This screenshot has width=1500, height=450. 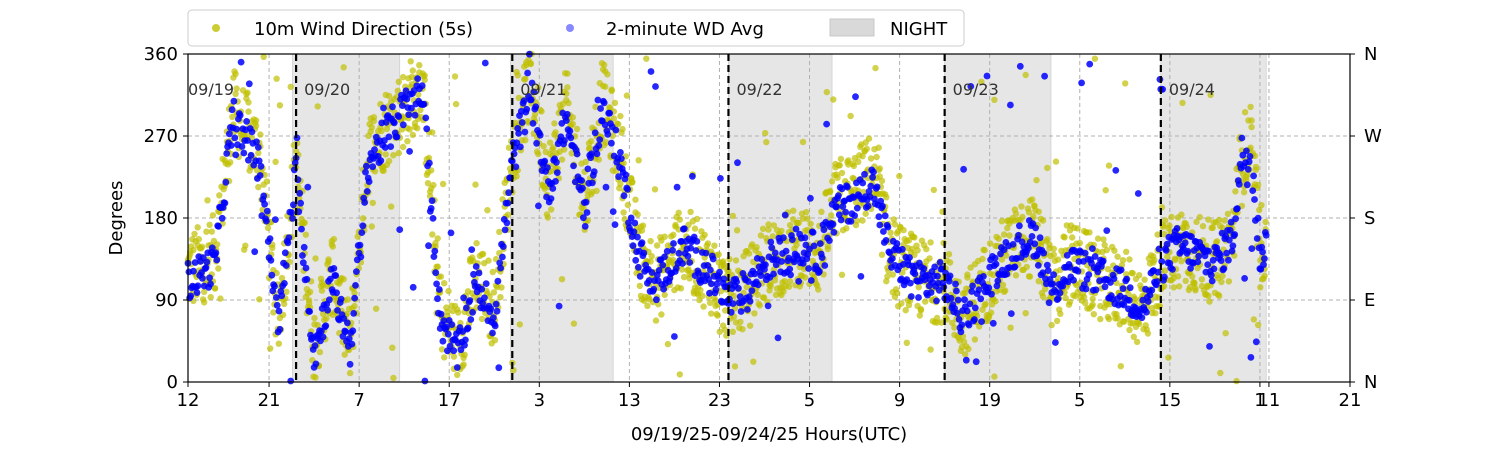 I want to click on x-tick-label: 7, so click(x=358, y=400).